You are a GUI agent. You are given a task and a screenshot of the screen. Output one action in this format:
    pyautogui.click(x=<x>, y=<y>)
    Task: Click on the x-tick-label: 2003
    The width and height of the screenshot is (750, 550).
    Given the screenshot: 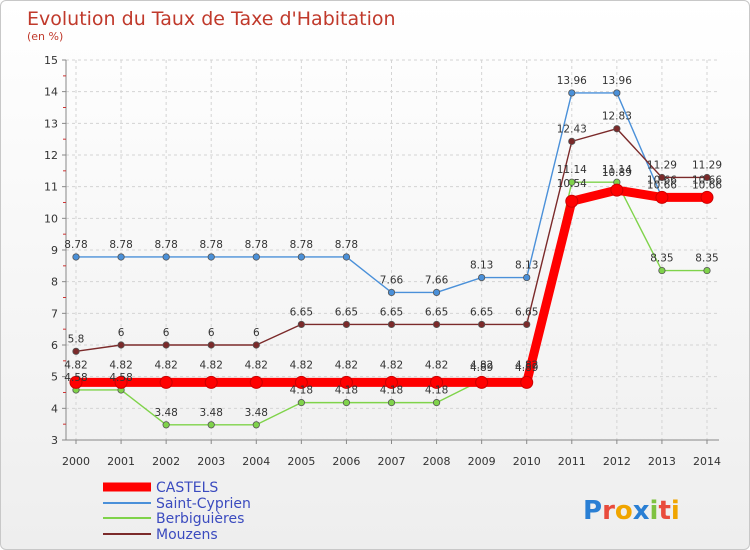 What is the action you would take?
    pyautogui.click(x=211, y=461)
    